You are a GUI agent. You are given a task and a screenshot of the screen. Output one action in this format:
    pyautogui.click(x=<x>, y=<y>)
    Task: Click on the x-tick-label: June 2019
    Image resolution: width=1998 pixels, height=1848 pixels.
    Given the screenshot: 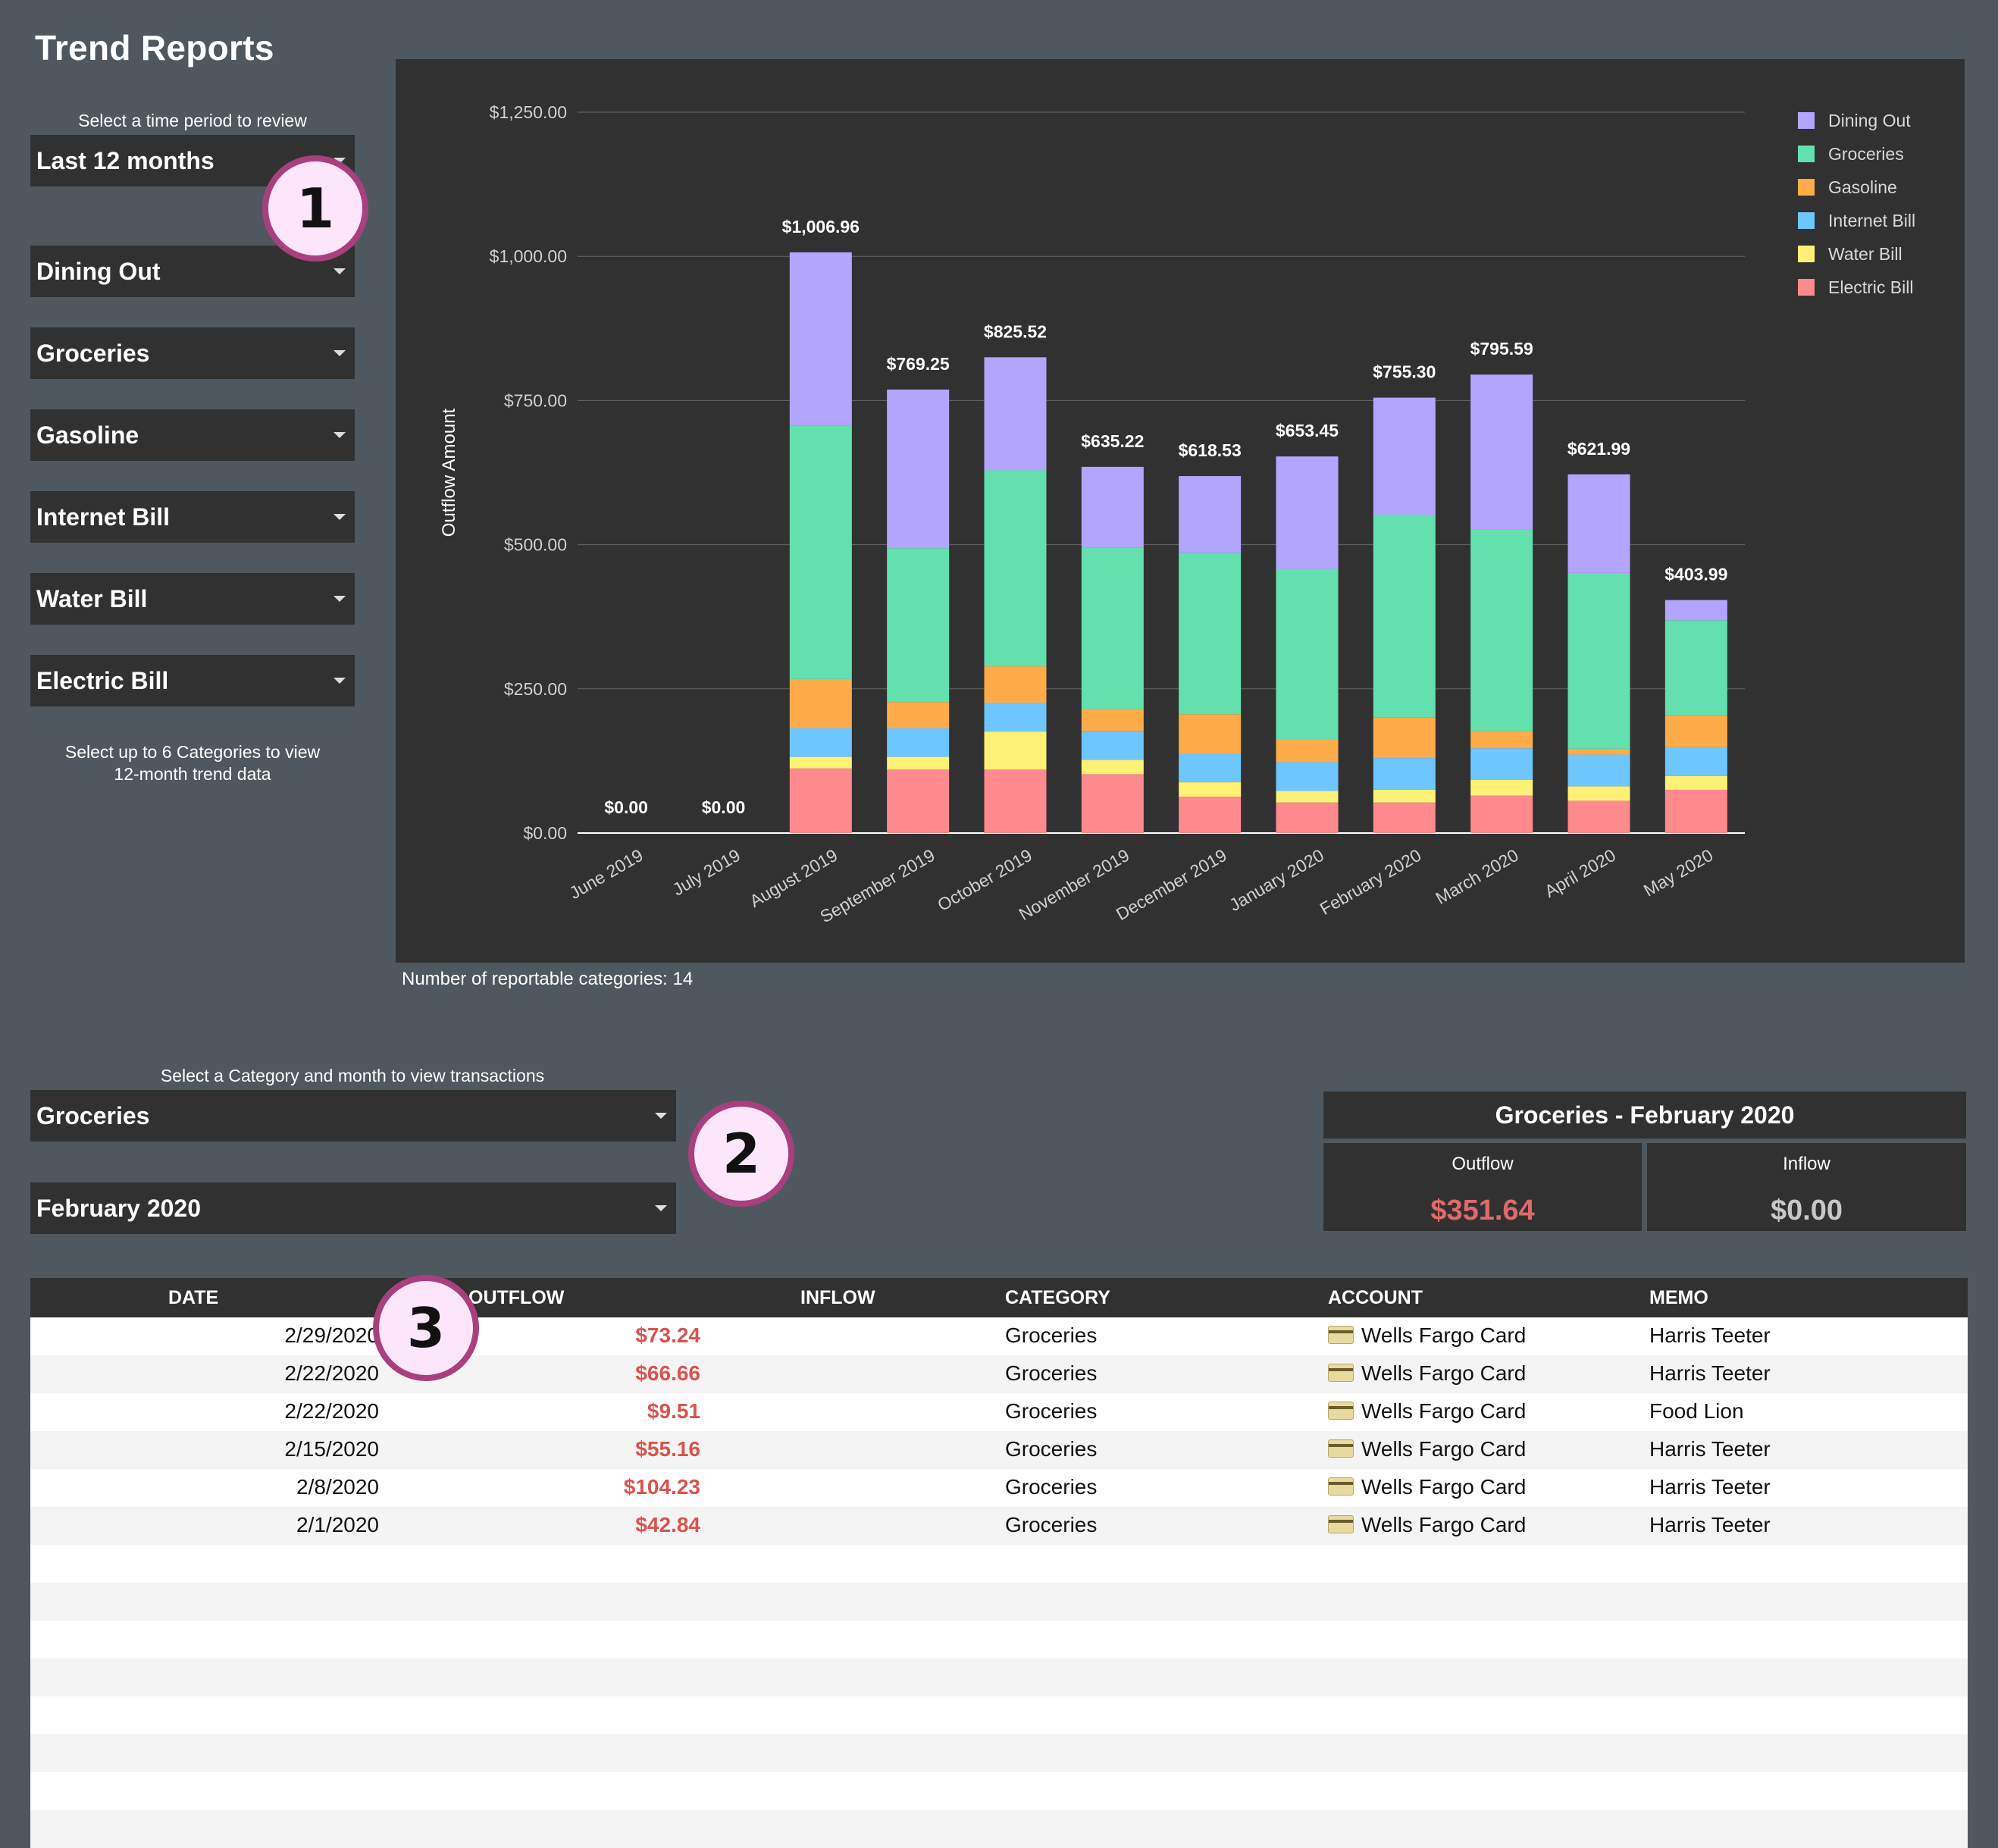 What is the action you would take?
    pyautogui.click(x=607, y=874)
    